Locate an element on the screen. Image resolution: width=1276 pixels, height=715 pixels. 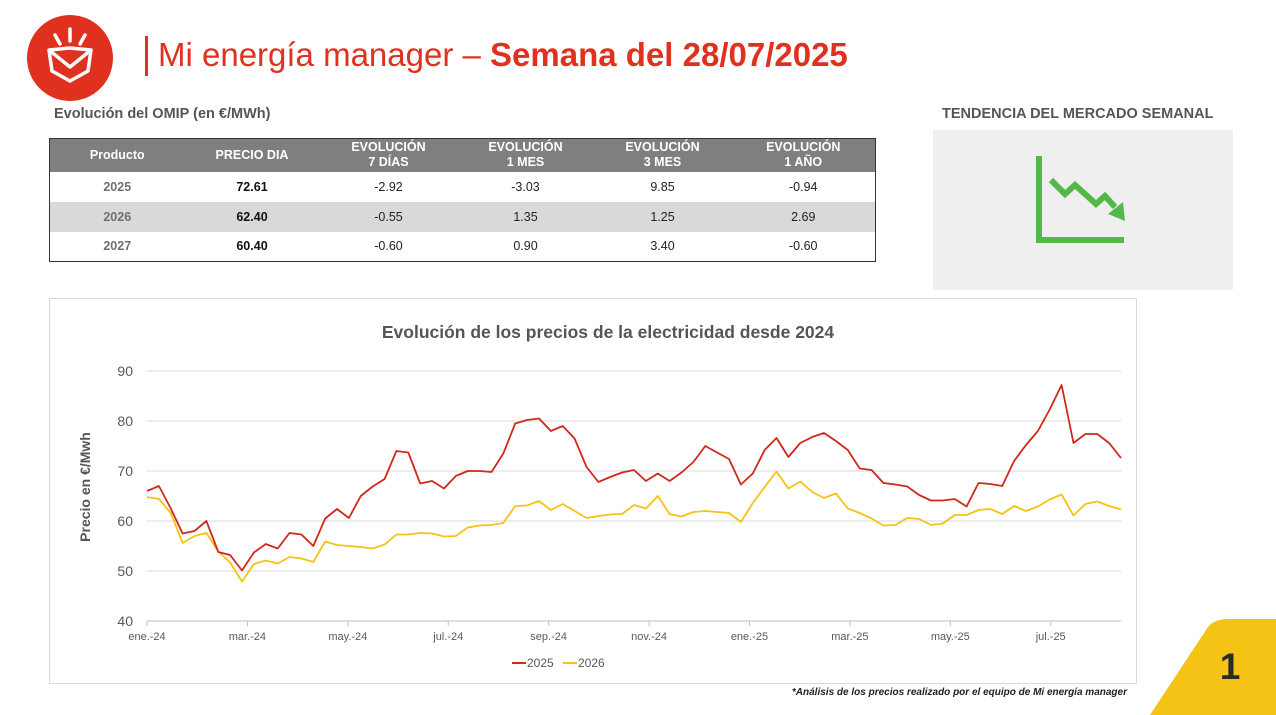
x-tick-label: nov.-24 is located at coordinates (649, 637).